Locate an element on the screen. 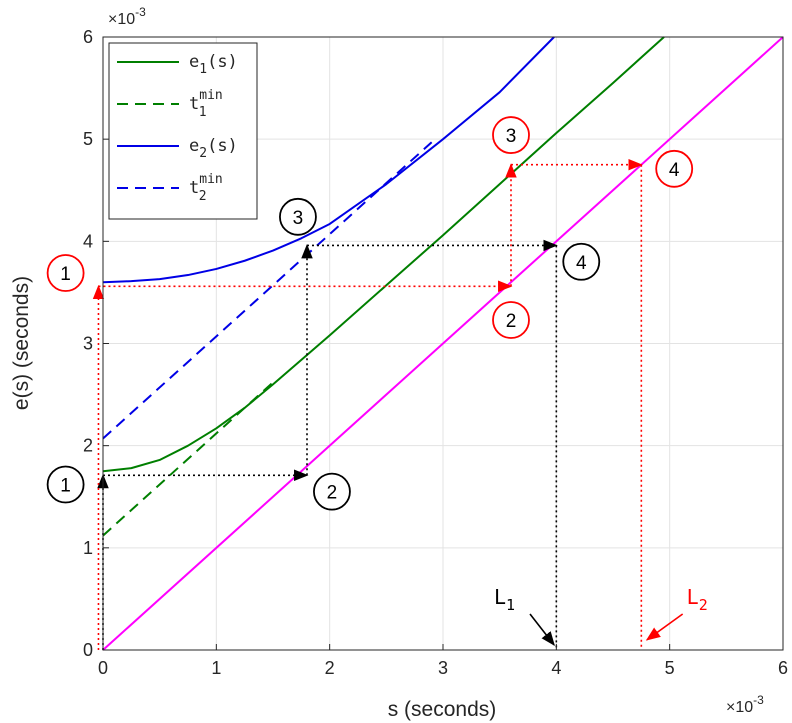 Image resolution: width=792 pixels, height=723 pixels. black-step-number: 1 is located at coordinates (65, 485).